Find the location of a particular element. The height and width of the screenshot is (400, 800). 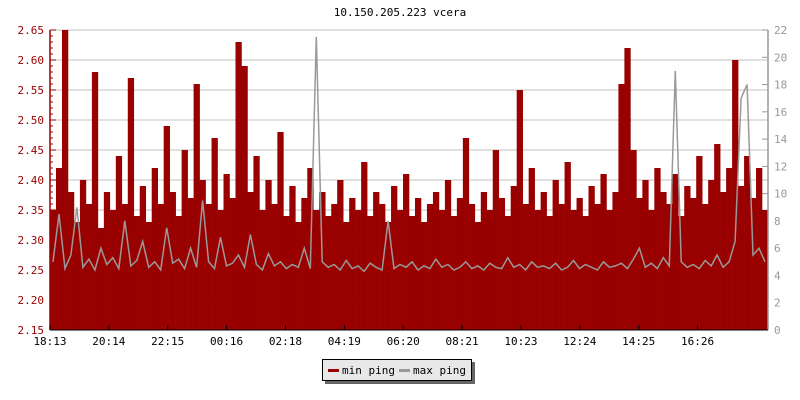

x-tick-label: 00:16 is located at coordinates (226, 341).